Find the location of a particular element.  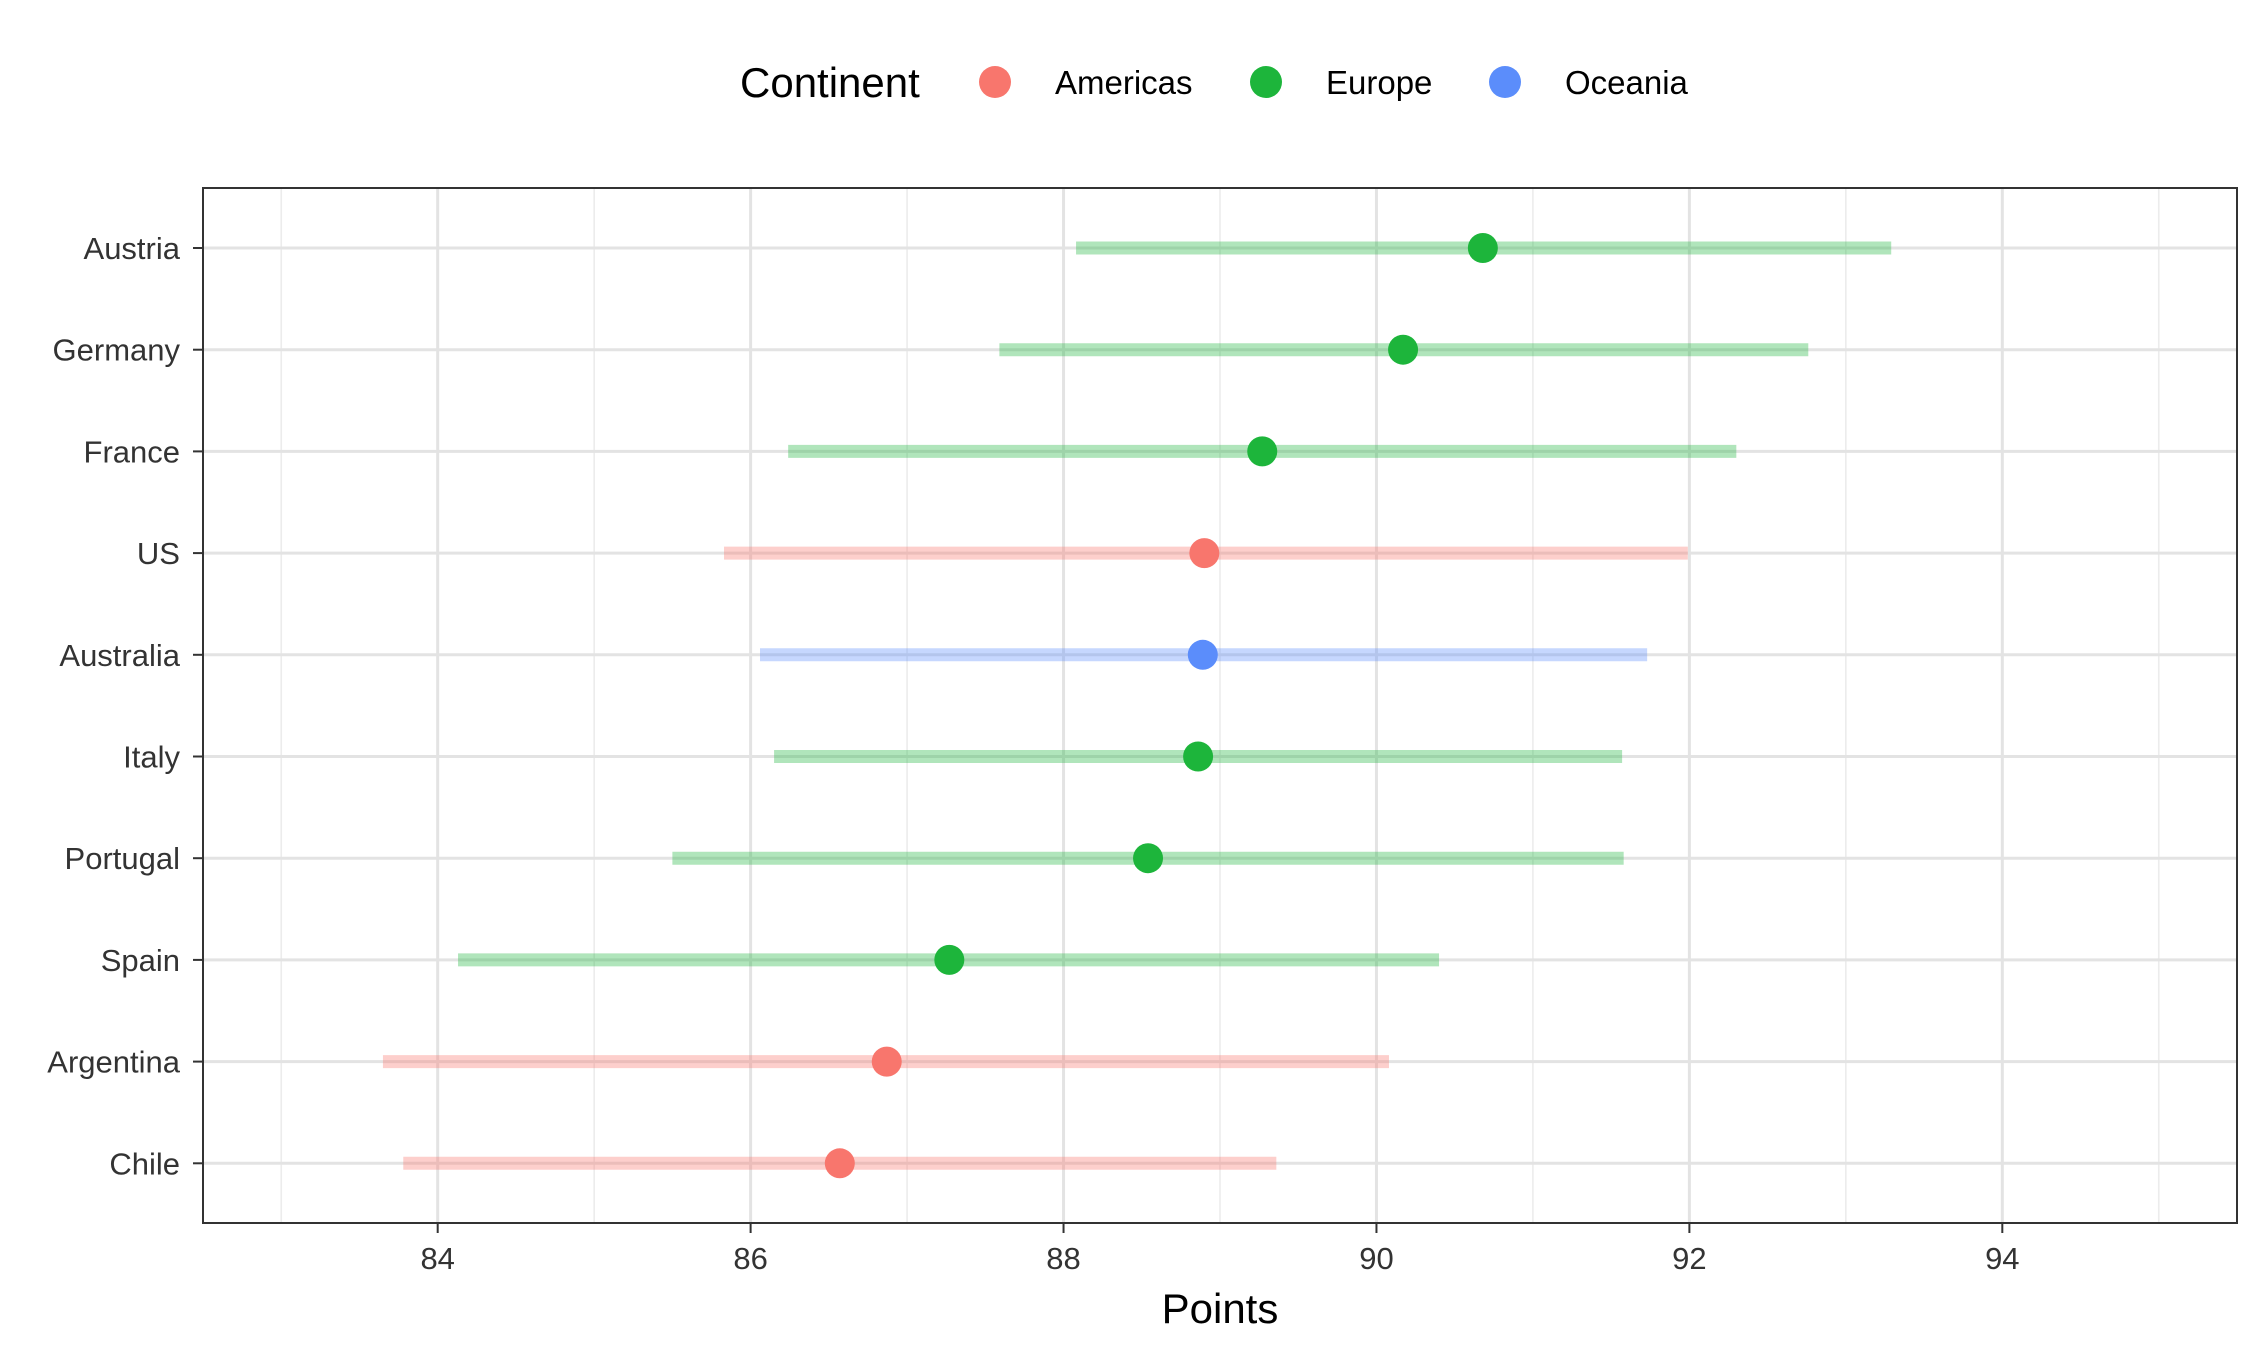

legend-key-europe is located at coordinates (1266, 82).